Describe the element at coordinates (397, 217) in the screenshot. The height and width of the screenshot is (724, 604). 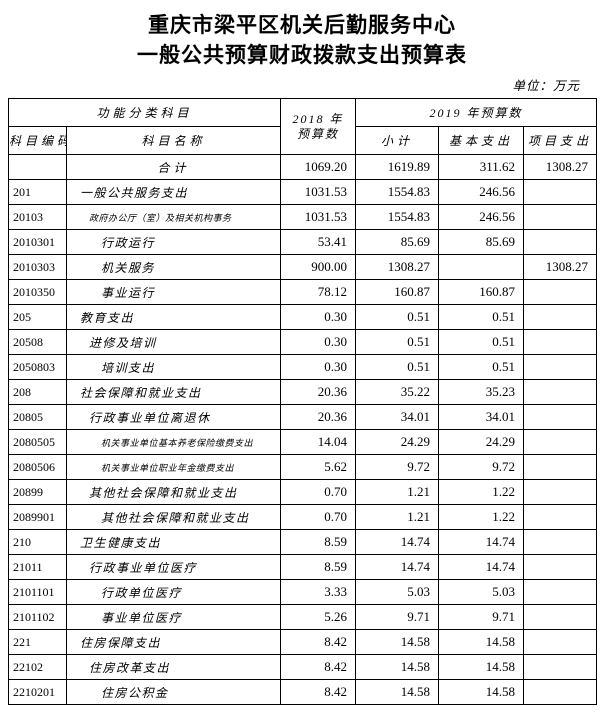
I see `cell-2019-subtotal: 1554.83` at that location.